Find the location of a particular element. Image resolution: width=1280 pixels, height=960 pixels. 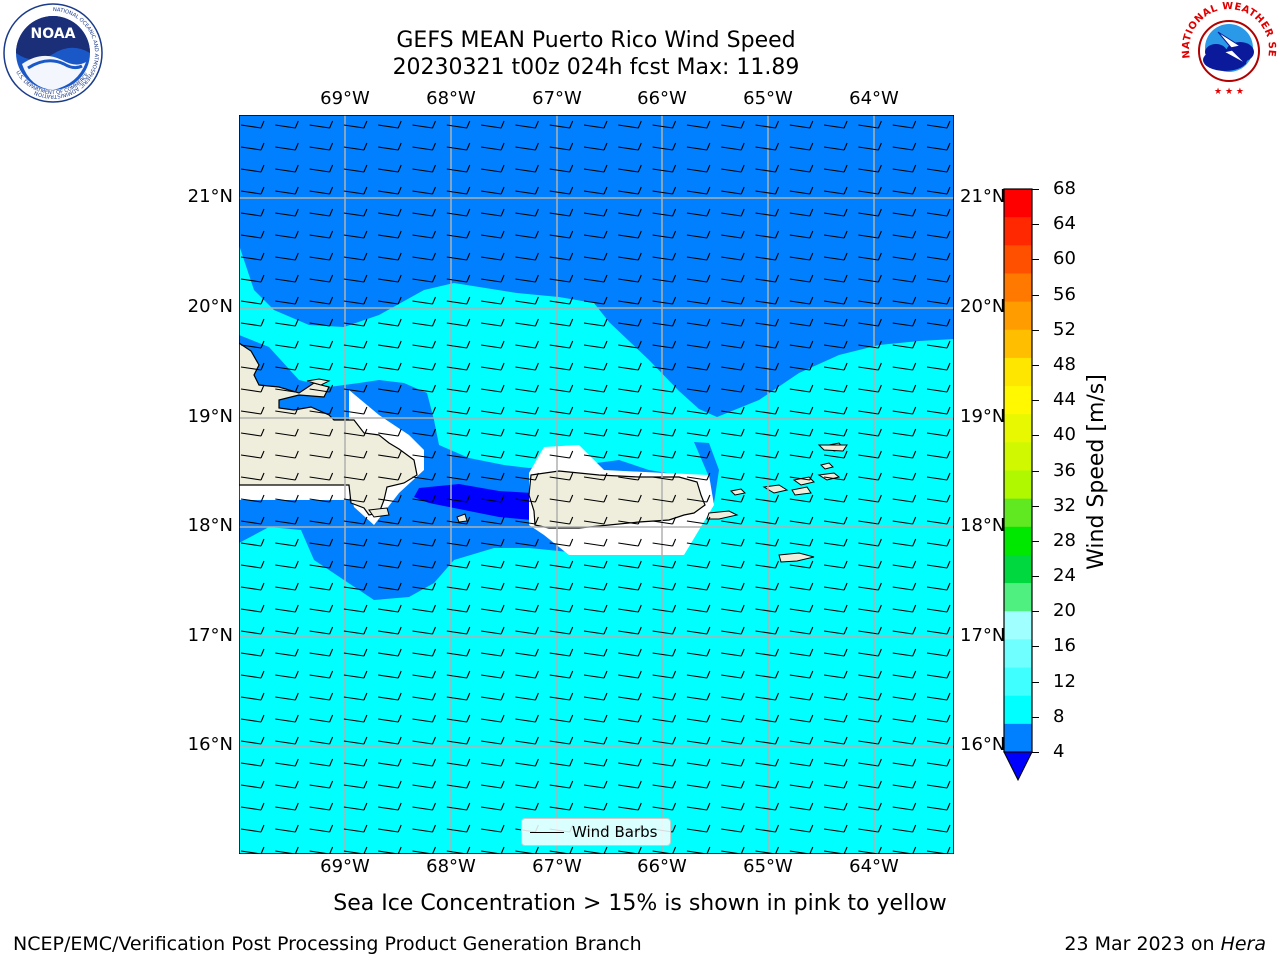

colorbar-tick-label: 64 is located at coordinates (1064, 224).